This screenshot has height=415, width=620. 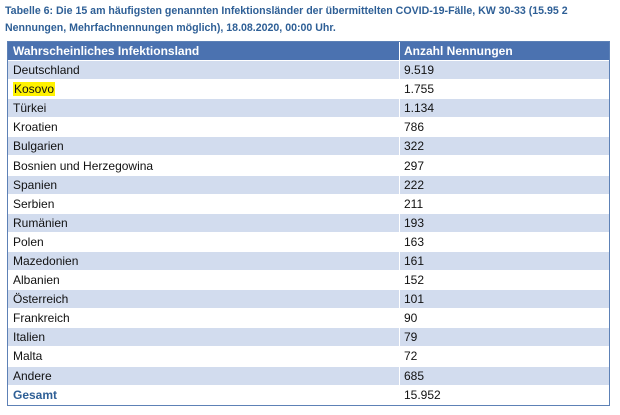 What do you see at coordinates (414, 260) in the screenshot?
I see `count-cell: 161` at bounding box center [414, 260].